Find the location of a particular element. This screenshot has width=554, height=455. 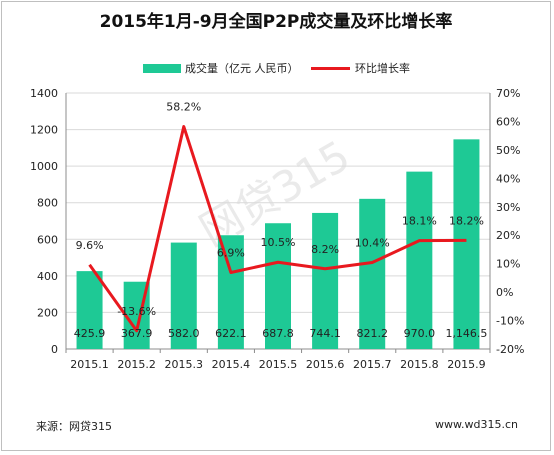

bar-value-label: 970.0 is located at coordinates (420, 333).